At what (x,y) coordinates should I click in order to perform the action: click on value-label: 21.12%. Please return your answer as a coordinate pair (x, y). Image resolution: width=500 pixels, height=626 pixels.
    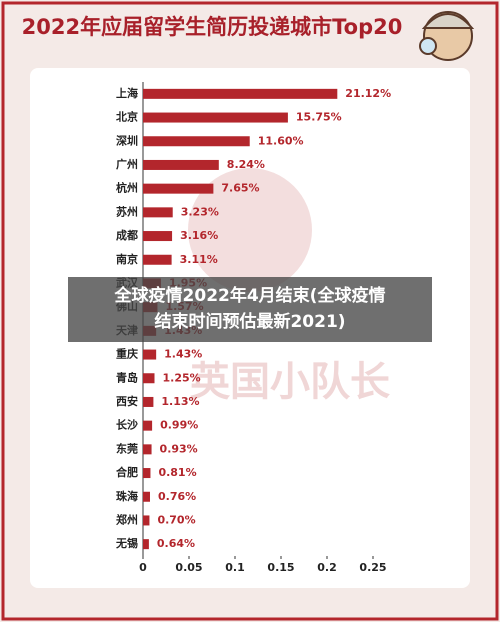
    Looking at the image, I should click on (368, 93).